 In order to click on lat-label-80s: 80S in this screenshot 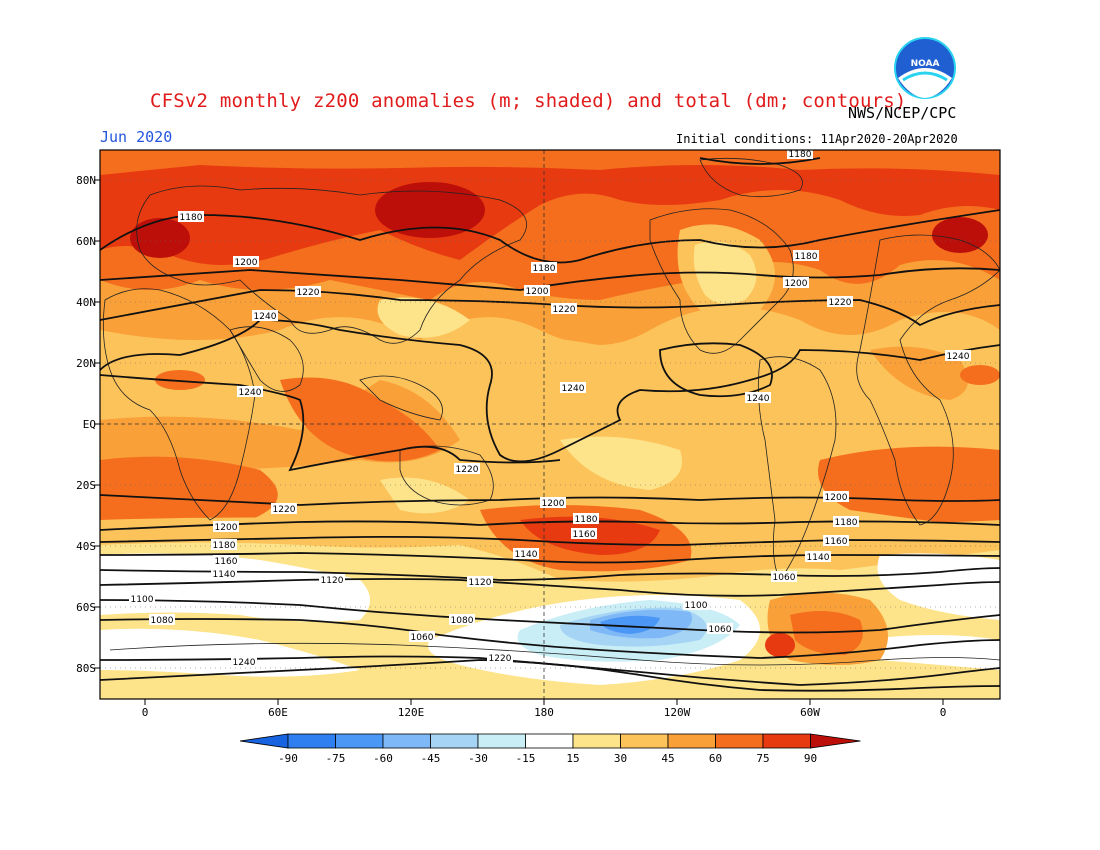, I will do `click(86, 668)`.